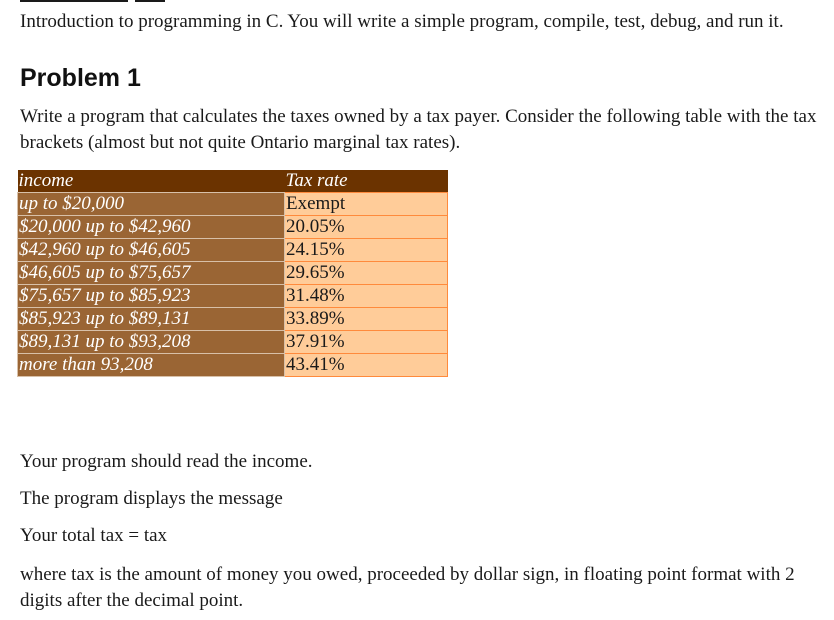 This screenshot has height=620, width=834. I want to click on table-row: more than 93,208 43.41%, so click(232, 365).